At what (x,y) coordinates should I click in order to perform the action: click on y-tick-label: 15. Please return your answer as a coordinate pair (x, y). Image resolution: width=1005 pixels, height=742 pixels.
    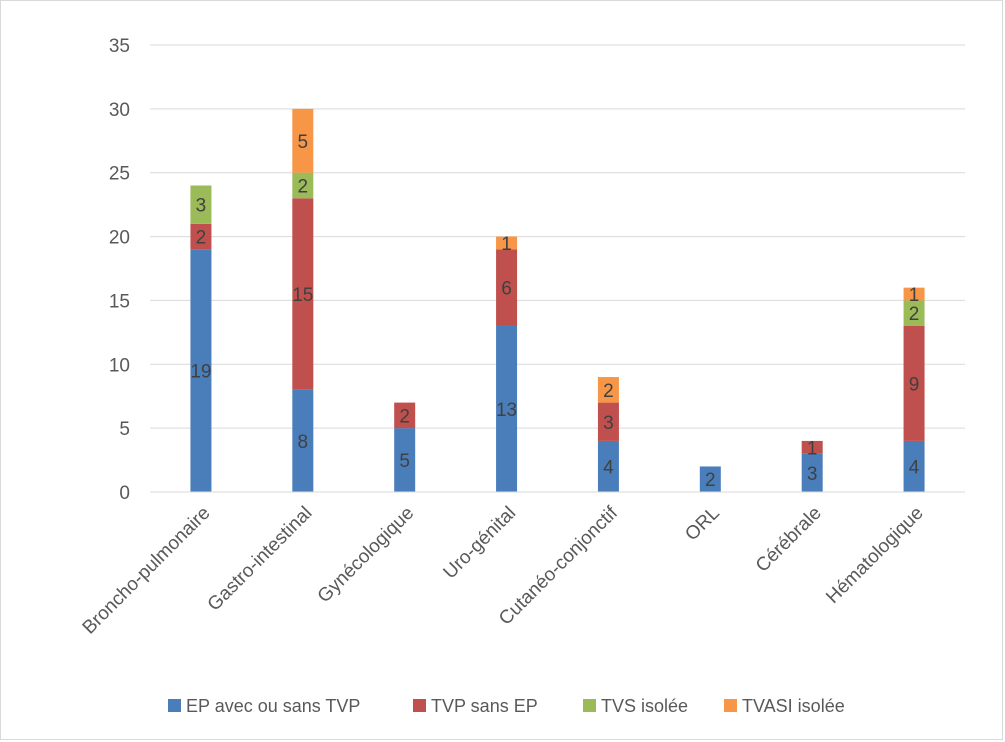
    Looking at the image, I should click on (119, 301).